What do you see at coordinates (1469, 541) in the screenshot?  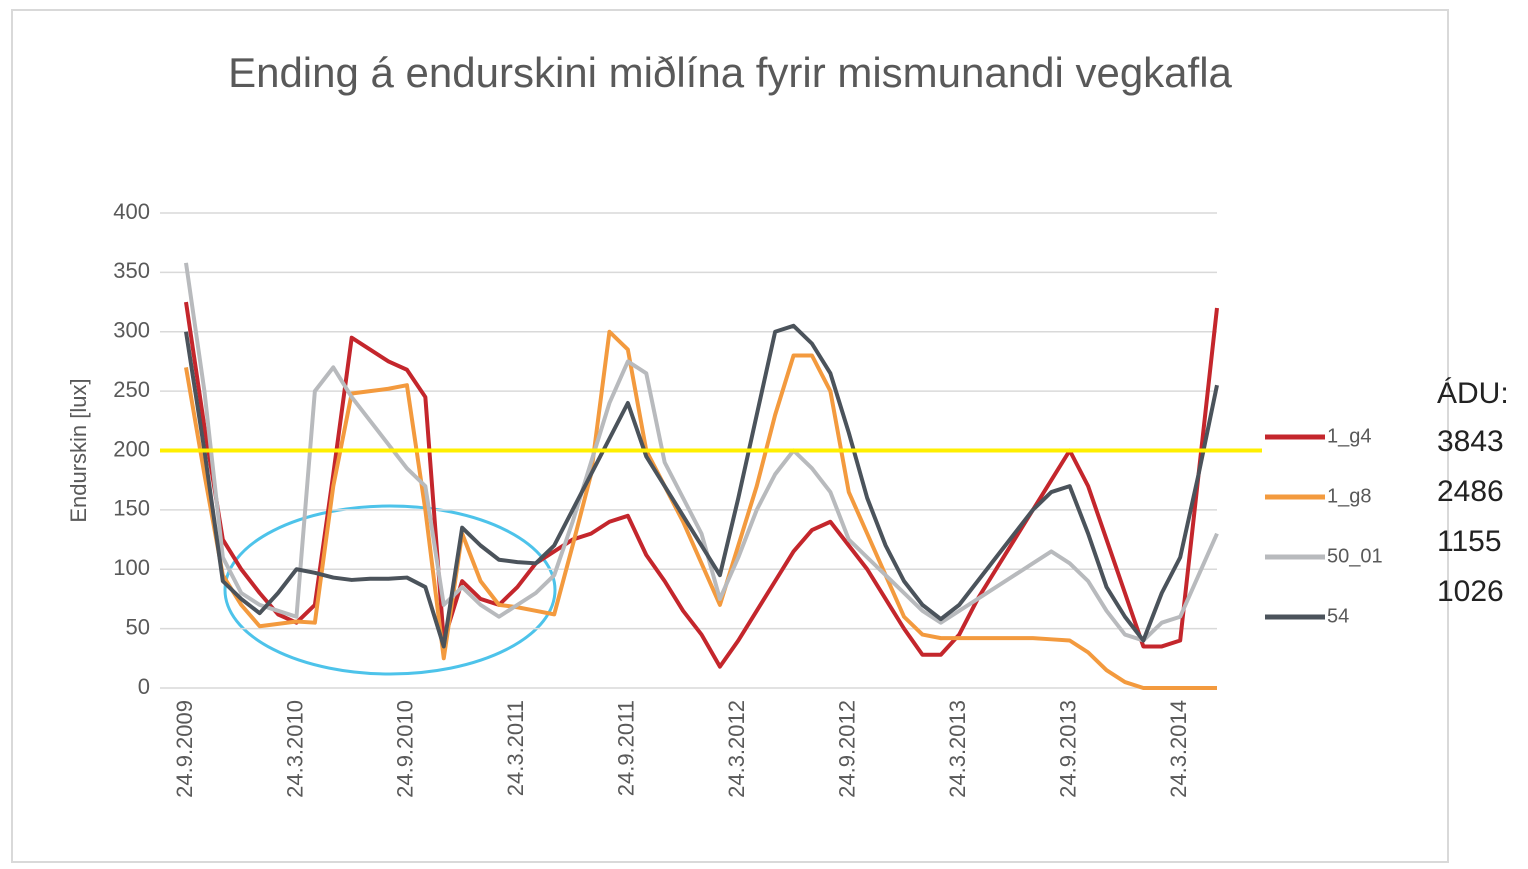 I see `note-value: 1155` at bounding box center [1469, 541].